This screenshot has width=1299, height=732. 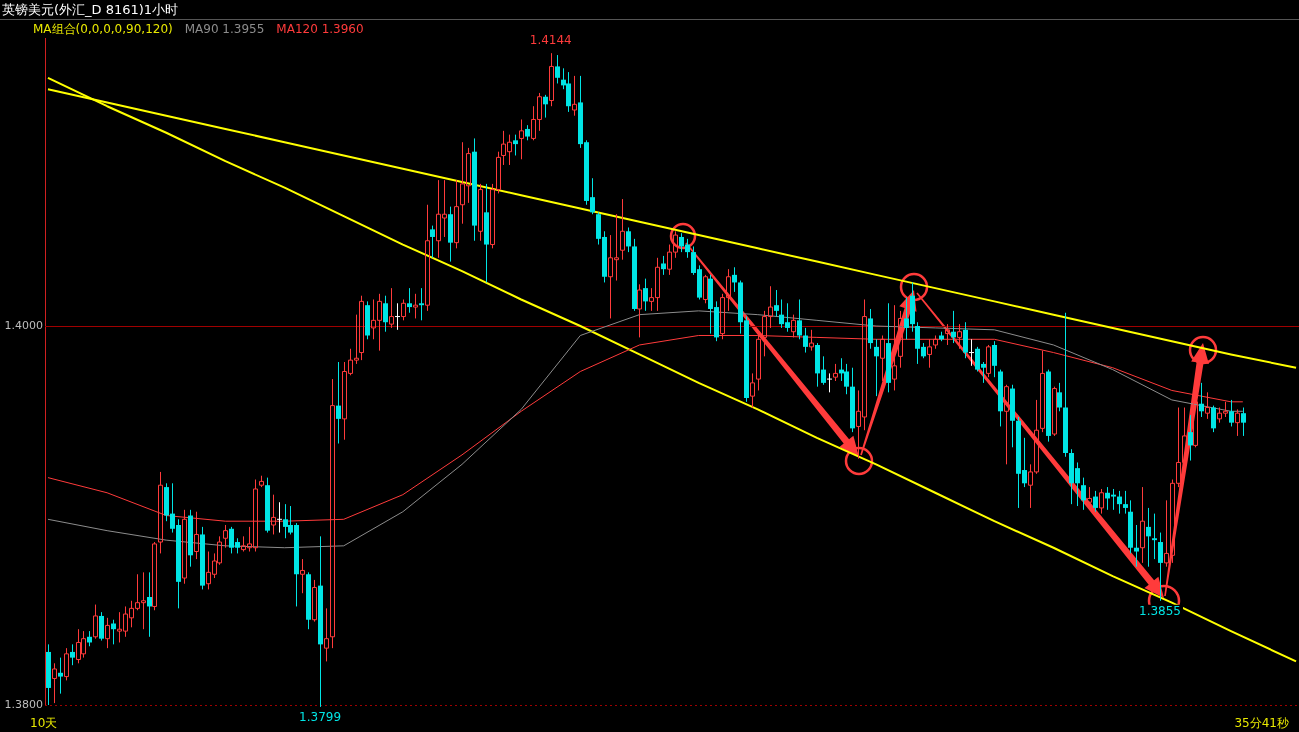 I want to click on annotation: 1.3799, so click(x=320, y=717).